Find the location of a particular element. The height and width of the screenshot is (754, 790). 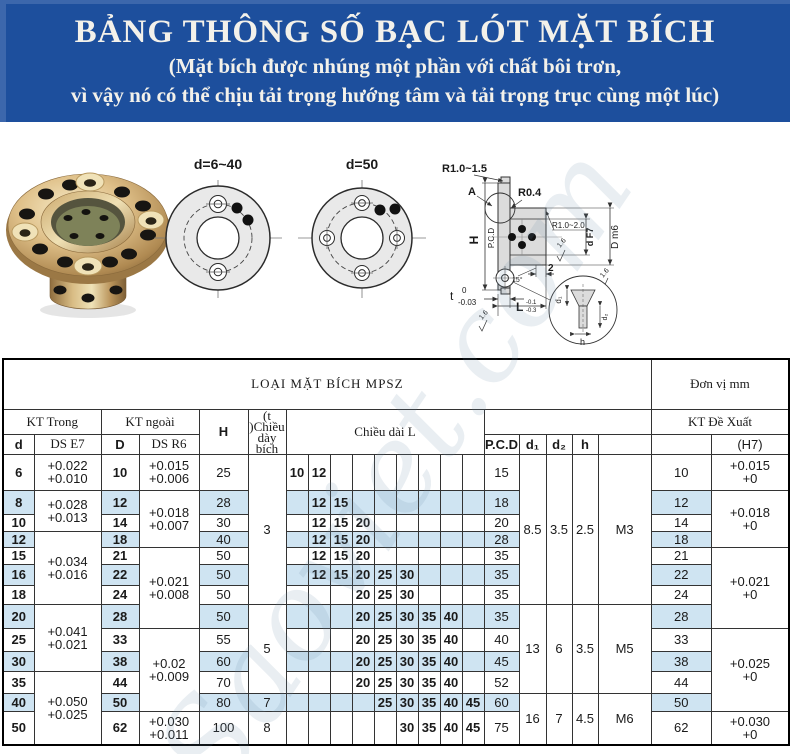

cell-kt: 24 is located at coordinates (681, 594).